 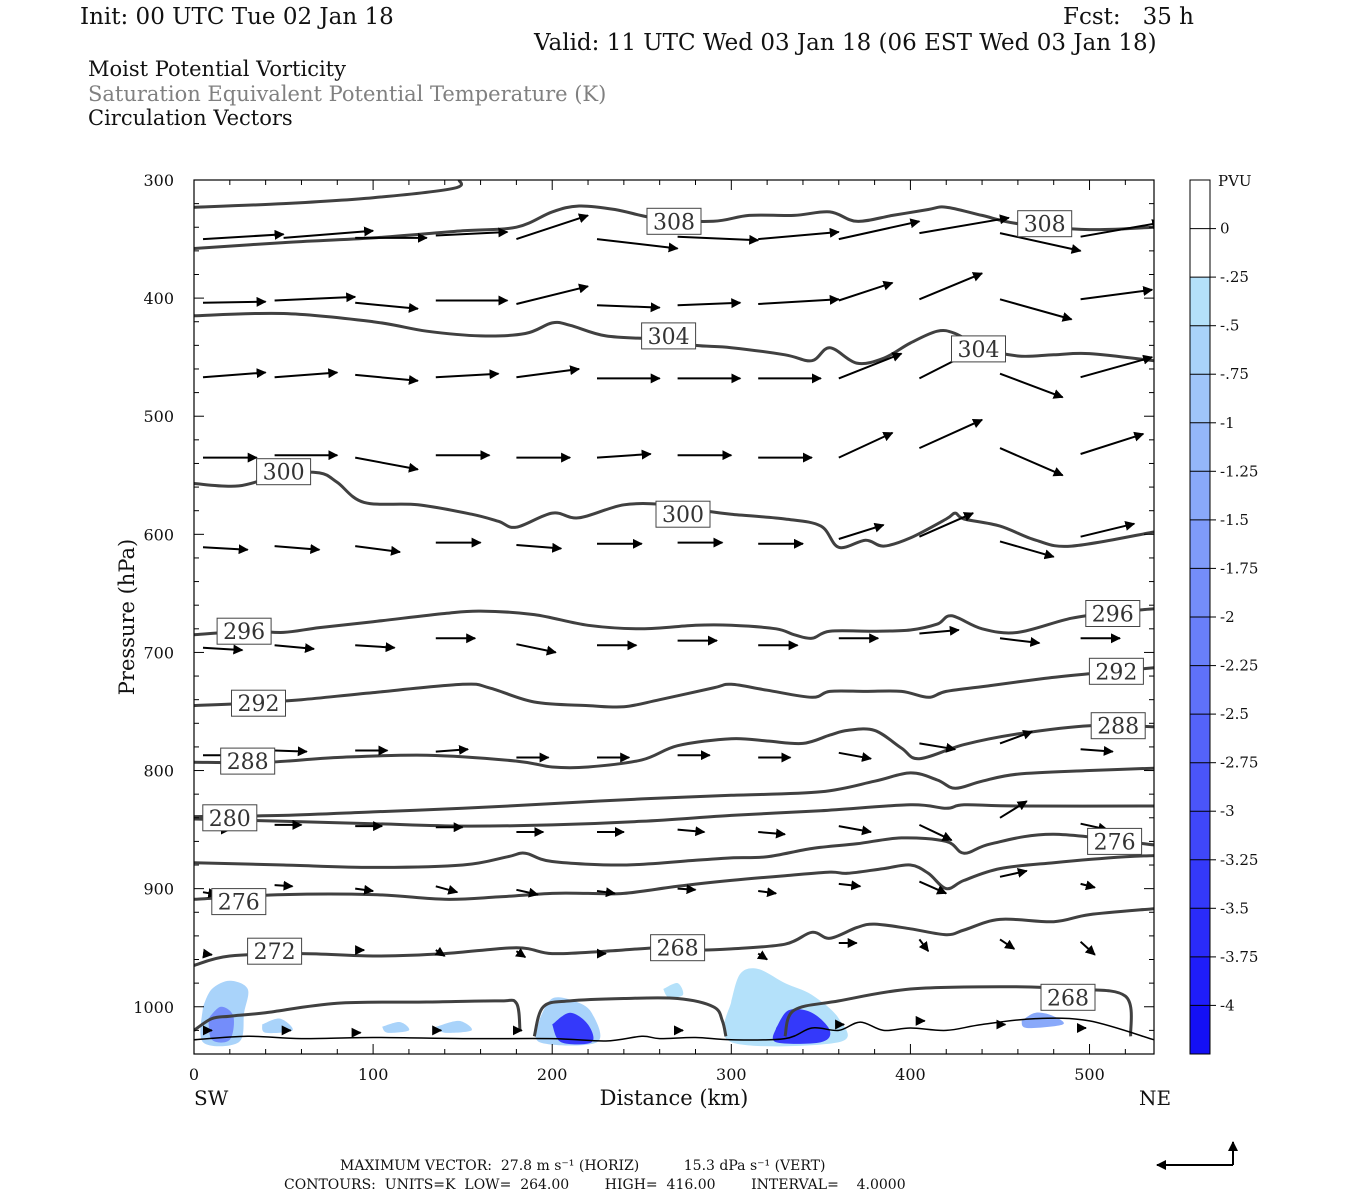 What do you see at coordinates (158, 416) in the screenshot?
I see `y-tick-label: 500` at bounding box center [158, 416].